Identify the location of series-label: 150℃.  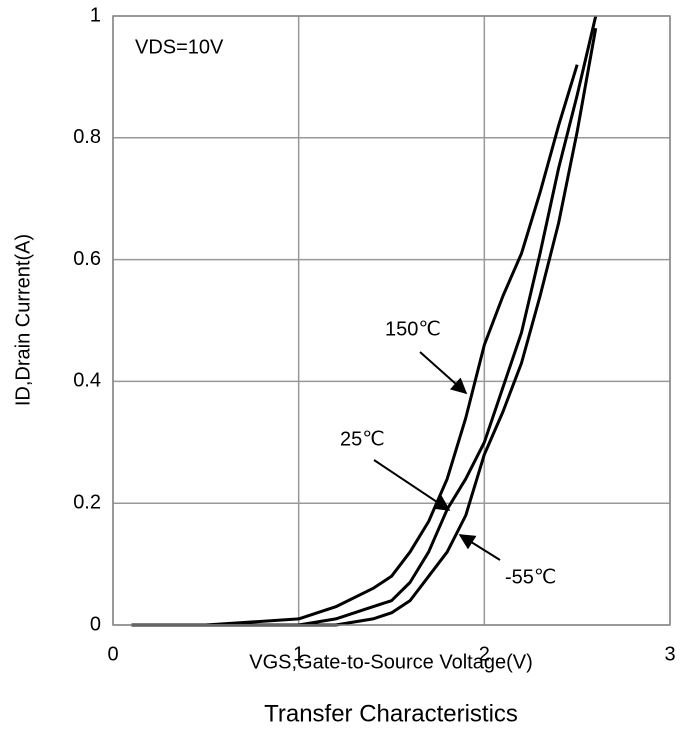
(413, 329).